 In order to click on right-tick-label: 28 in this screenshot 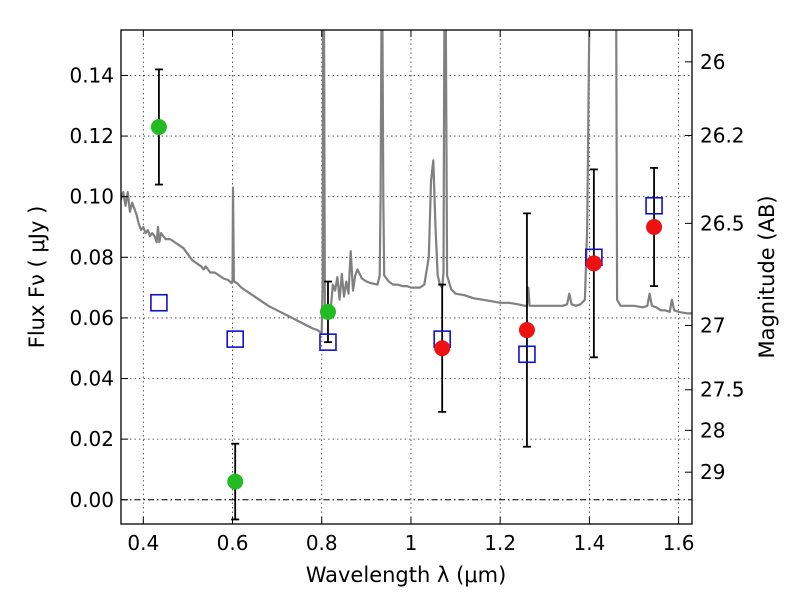, I will do `click(712, 430)`.